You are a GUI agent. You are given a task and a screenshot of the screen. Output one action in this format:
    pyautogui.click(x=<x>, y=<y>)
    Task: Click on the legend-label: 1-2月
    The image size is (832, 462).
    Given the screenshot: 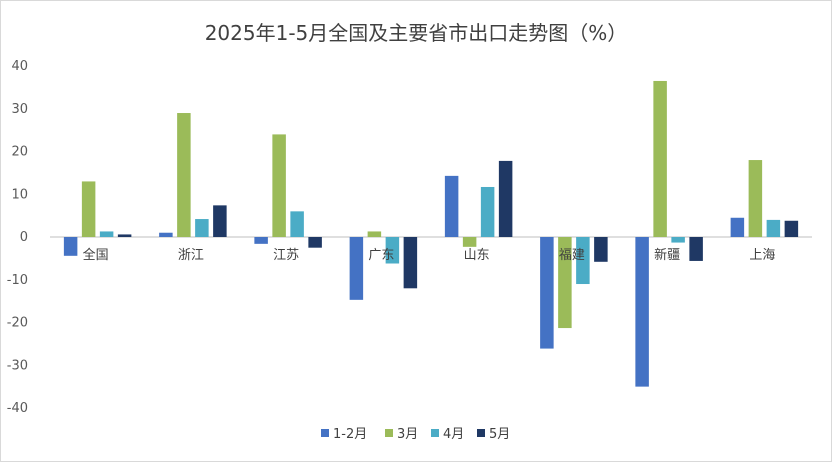 What is the action you would take?
    pyautogui.click(x=350, y=434)
    